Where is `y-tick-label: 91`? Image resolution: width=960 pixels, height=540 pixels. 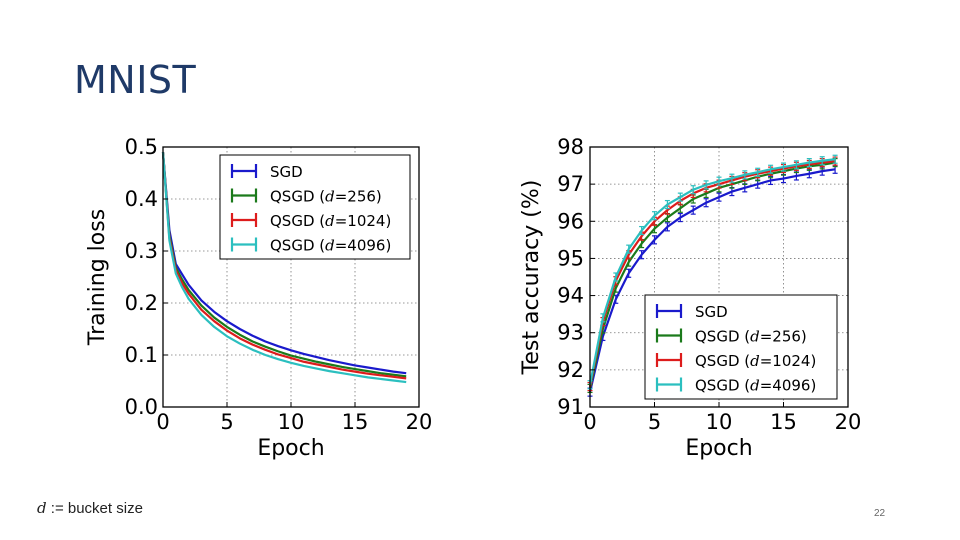 y-tick-label: 91 is located at coordinates (570, 407).